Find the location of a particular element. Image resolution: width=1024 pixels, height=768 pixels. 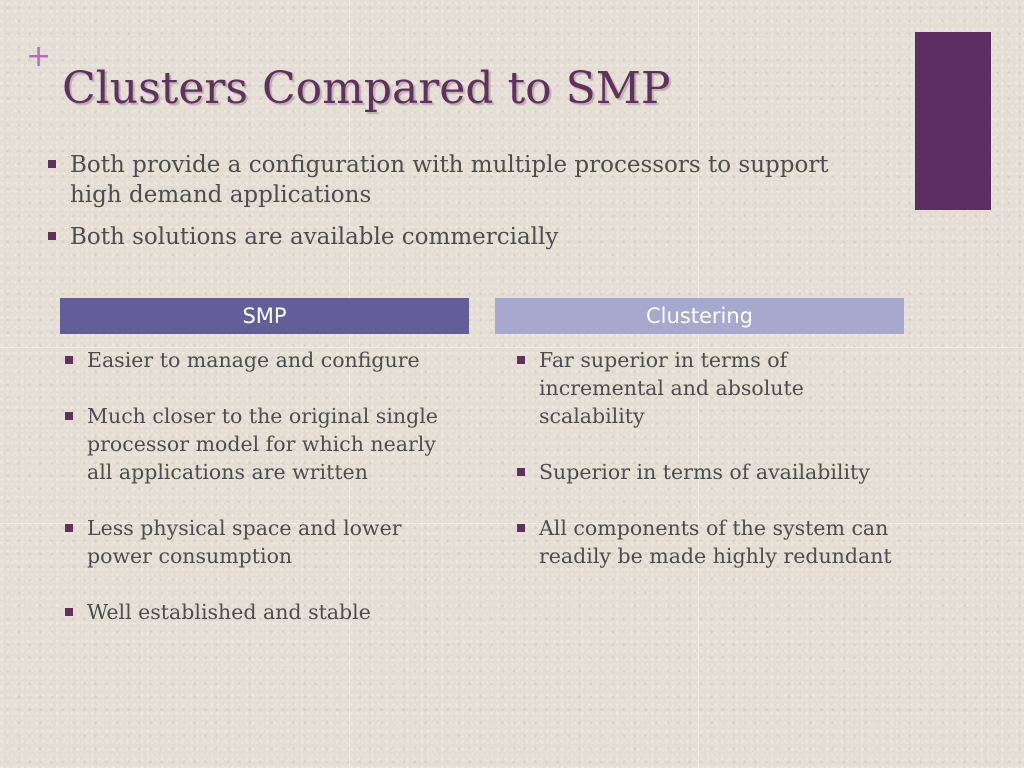

slide-title: Clusters Compared to SMP is located at coordinates (366, 88).